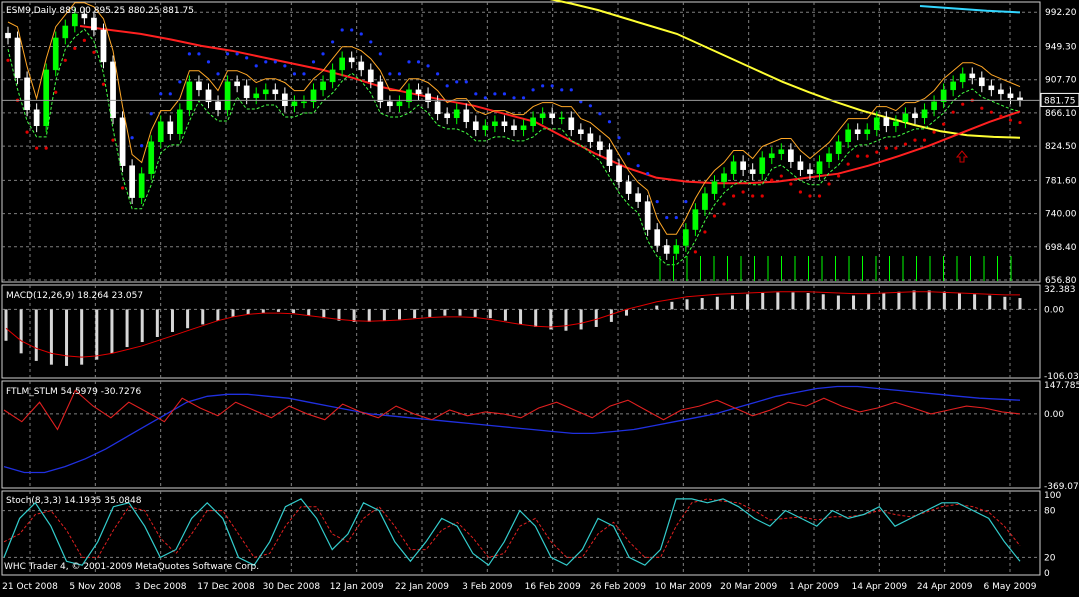 Image resolution: width=1079 pixels, height=597 pixels. What do you see at coordinates (1010, 587) in the screenshot?
I see `x-tick-label: 6 May 2009` at bounding box center [1010, 587].